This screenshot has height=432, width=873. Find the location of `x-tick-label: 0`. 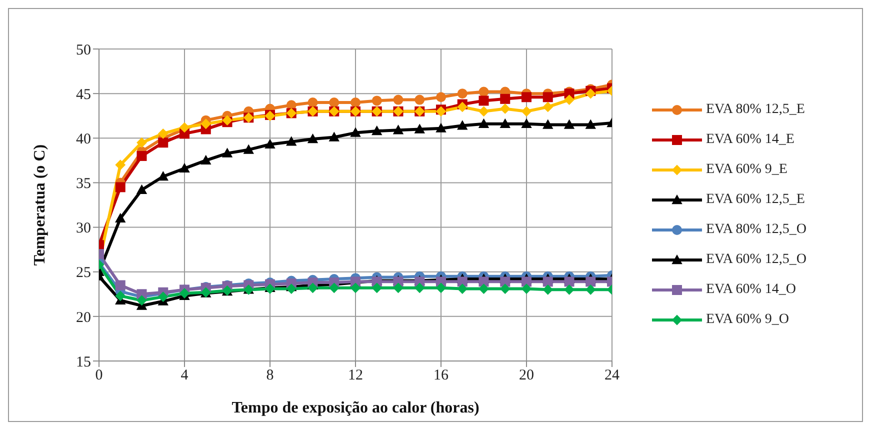

x-tick-label: 0 is located at coordinates (99, 376).